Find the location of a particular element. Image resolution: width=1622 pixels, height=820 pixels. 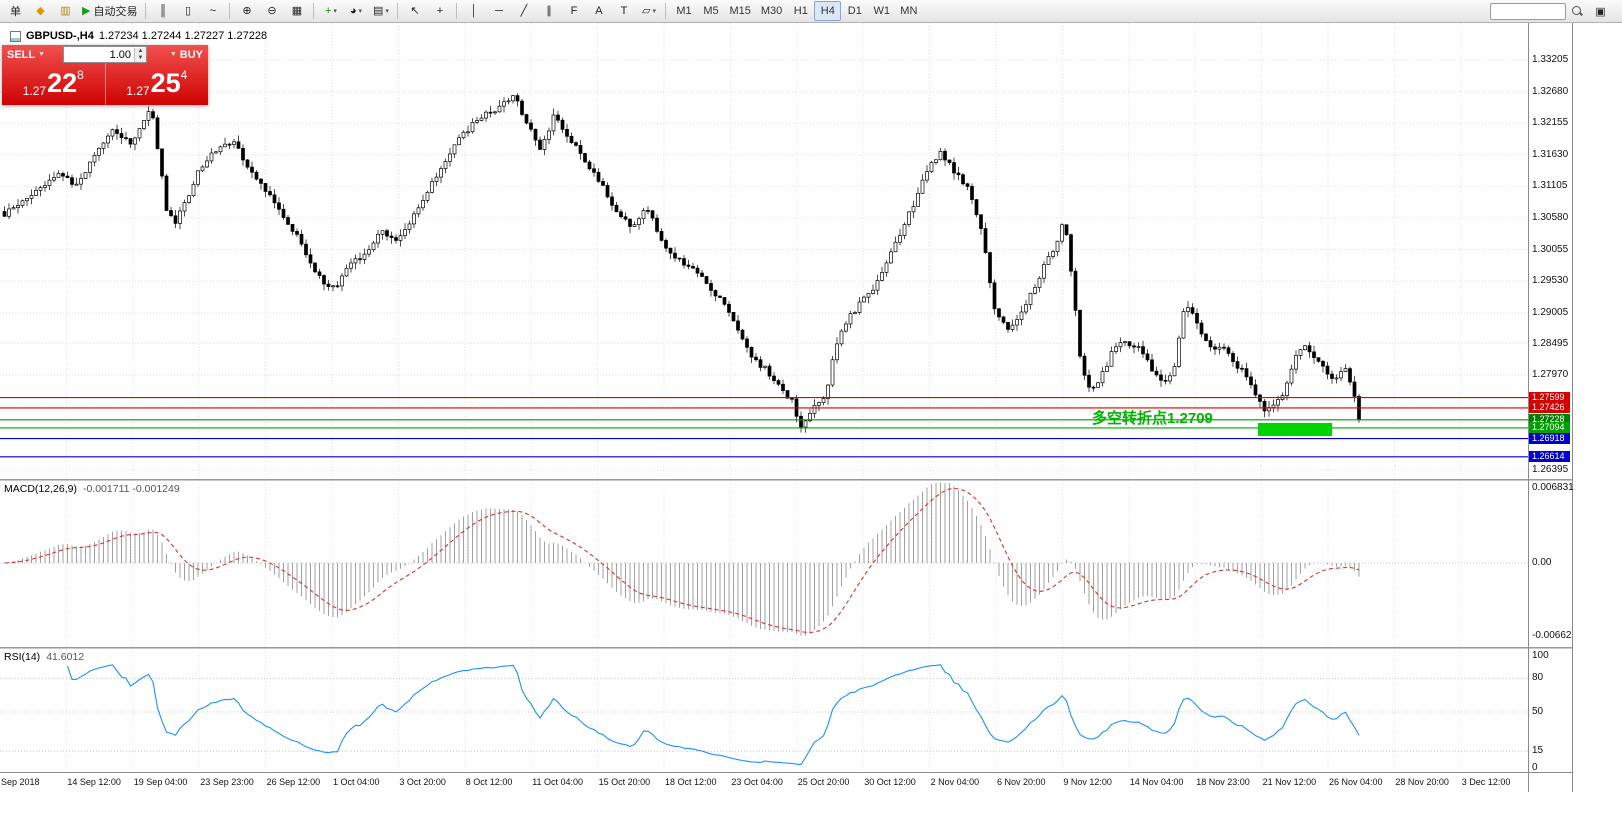

search-icon is located at coordinates (1577, 11).